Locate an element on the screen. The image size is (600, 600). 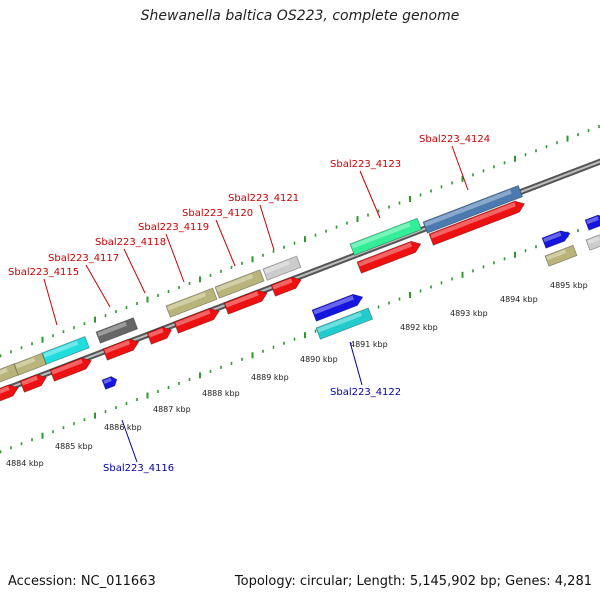
gene-label-forward: Sbal223_4115 is located at coordinates (43, 272).